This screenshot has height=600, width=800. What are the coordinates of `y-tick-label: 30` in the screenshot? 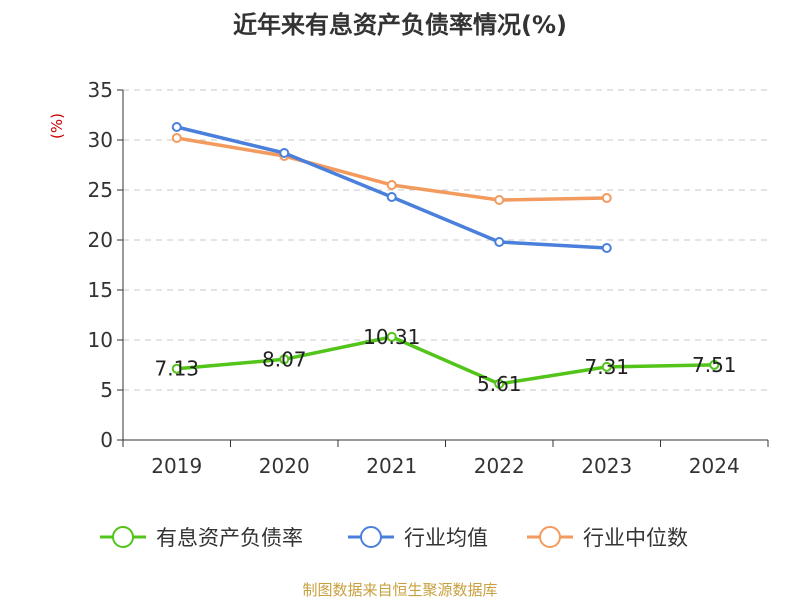 It's located at (100, 140).